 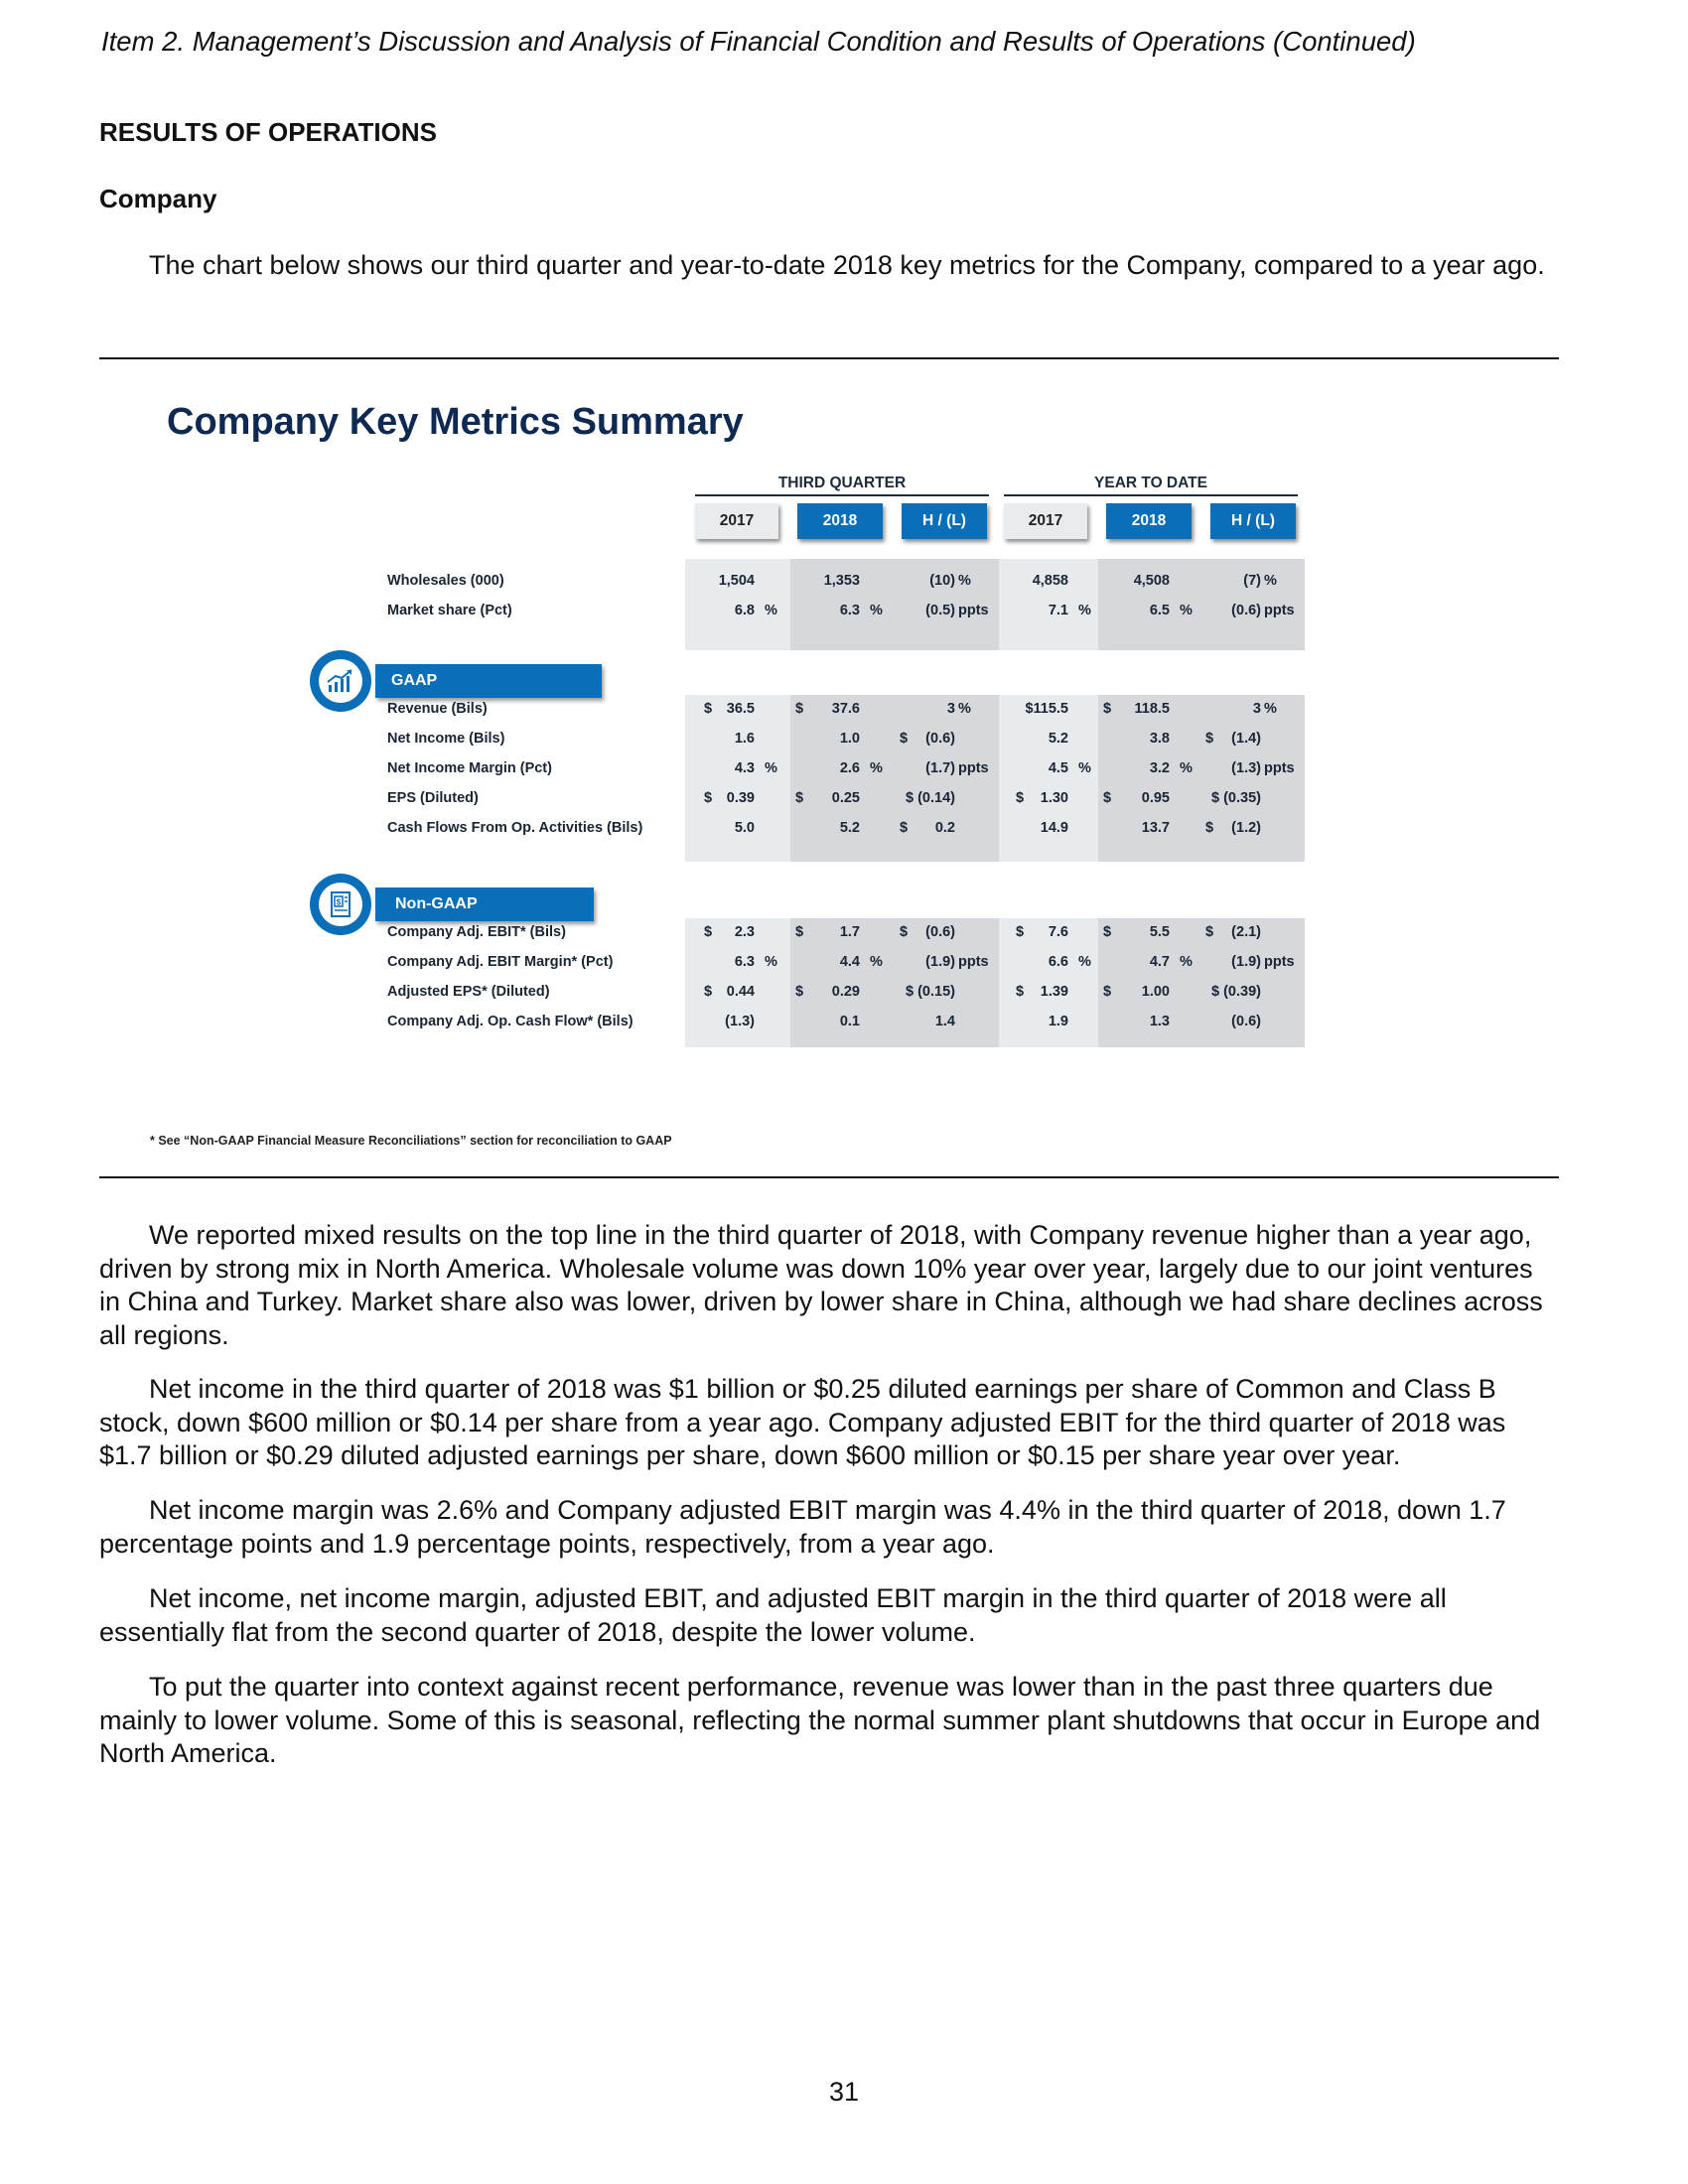 What do you see at coordinates (1246, 739) in the screenshot?
I see `metric-value: (1.4)` at bounding box center [1246, 739].